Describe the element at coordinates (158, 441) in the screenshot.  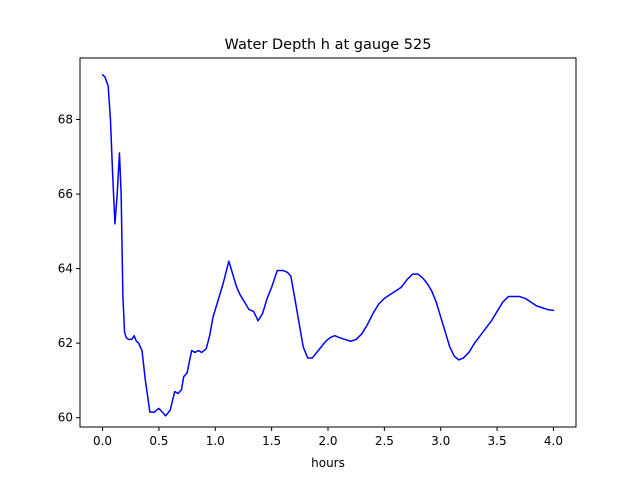
I see `x-tick-label: 0.5` at that location.